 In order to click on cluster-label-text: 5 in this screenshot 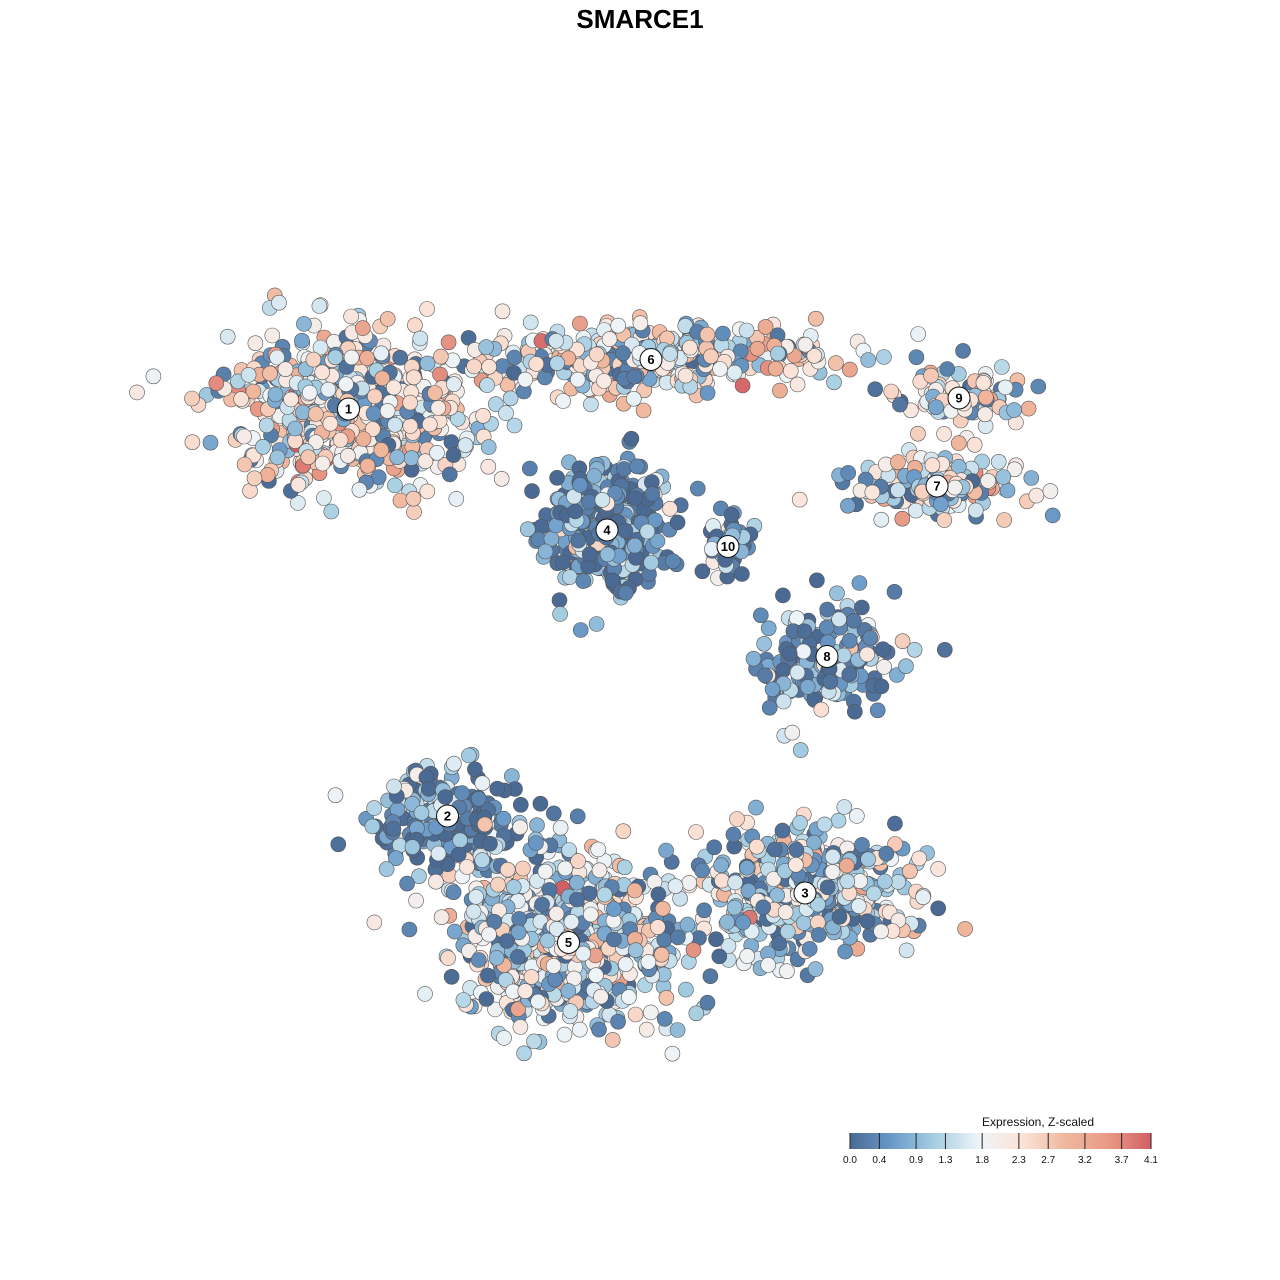, I will do `click(568, 942)`.